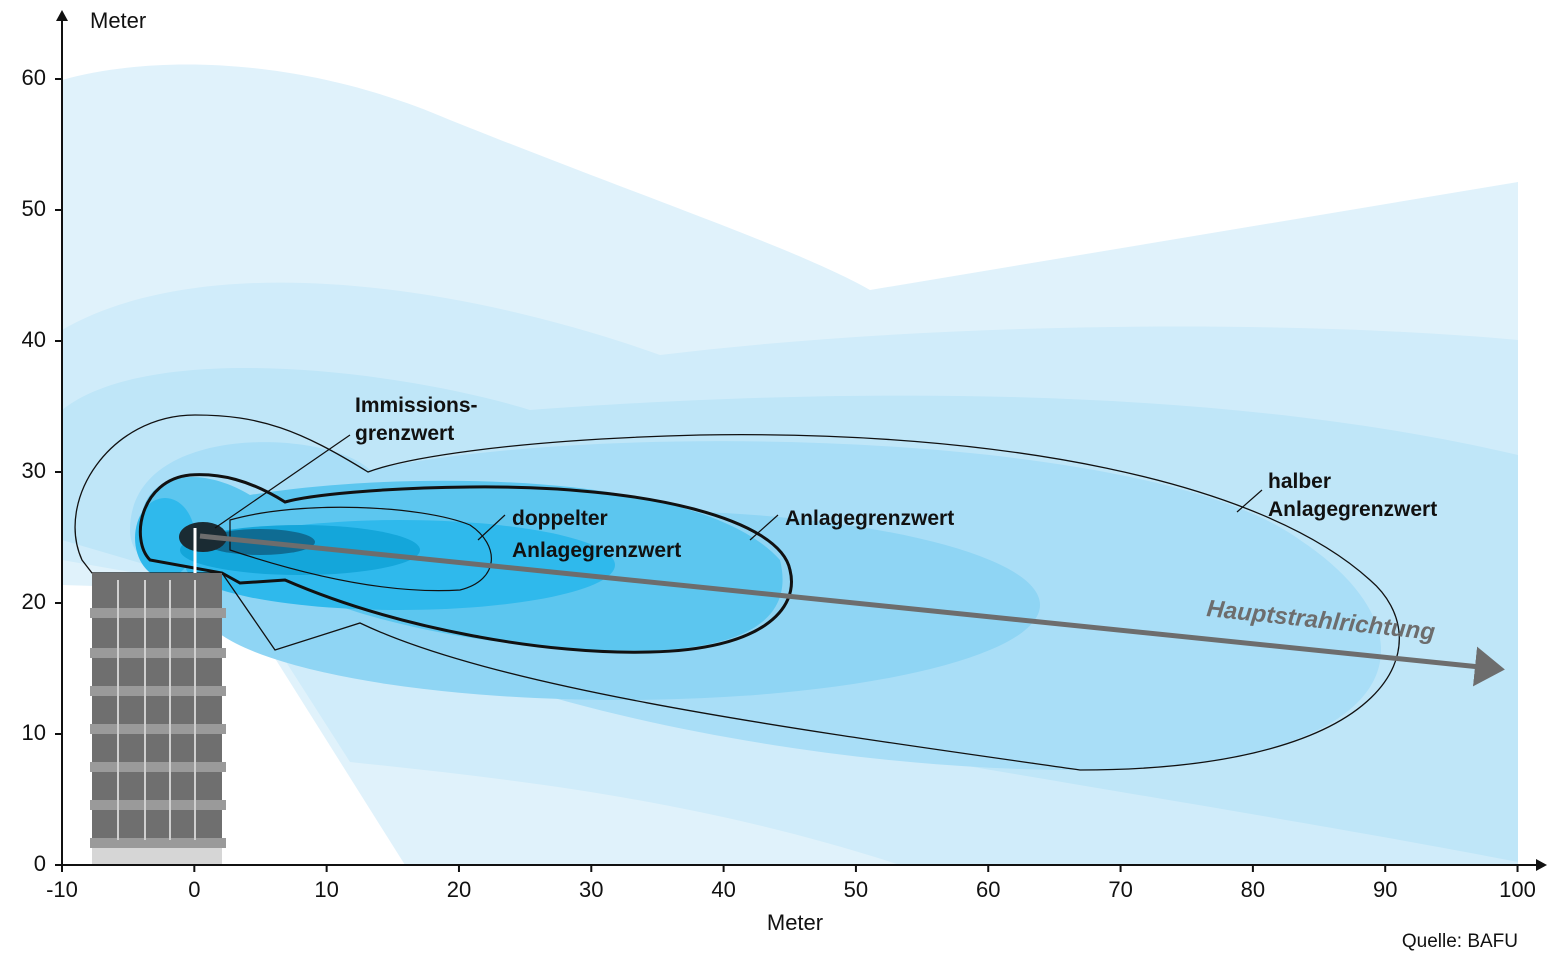  What do you see at coordinates (591, 889) in the screenshot?
I see `x-tick-label: 30` at bounding box center [591, 889].